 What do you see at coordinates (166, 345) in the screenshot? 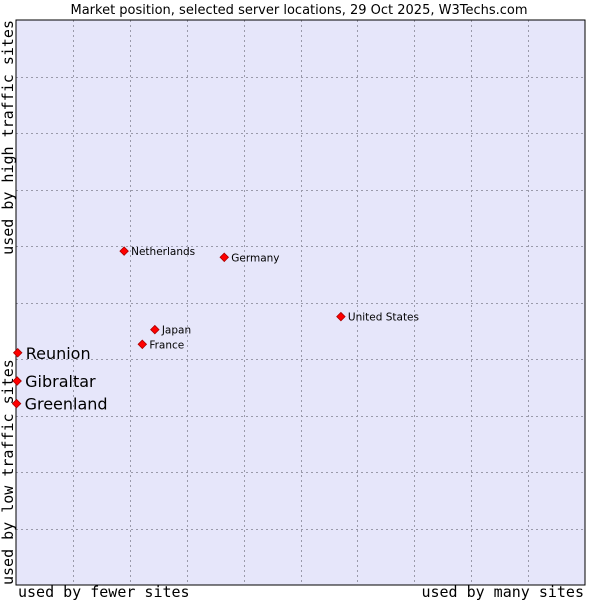
I see `point-label-france: France` at bounding box center [166, 345].